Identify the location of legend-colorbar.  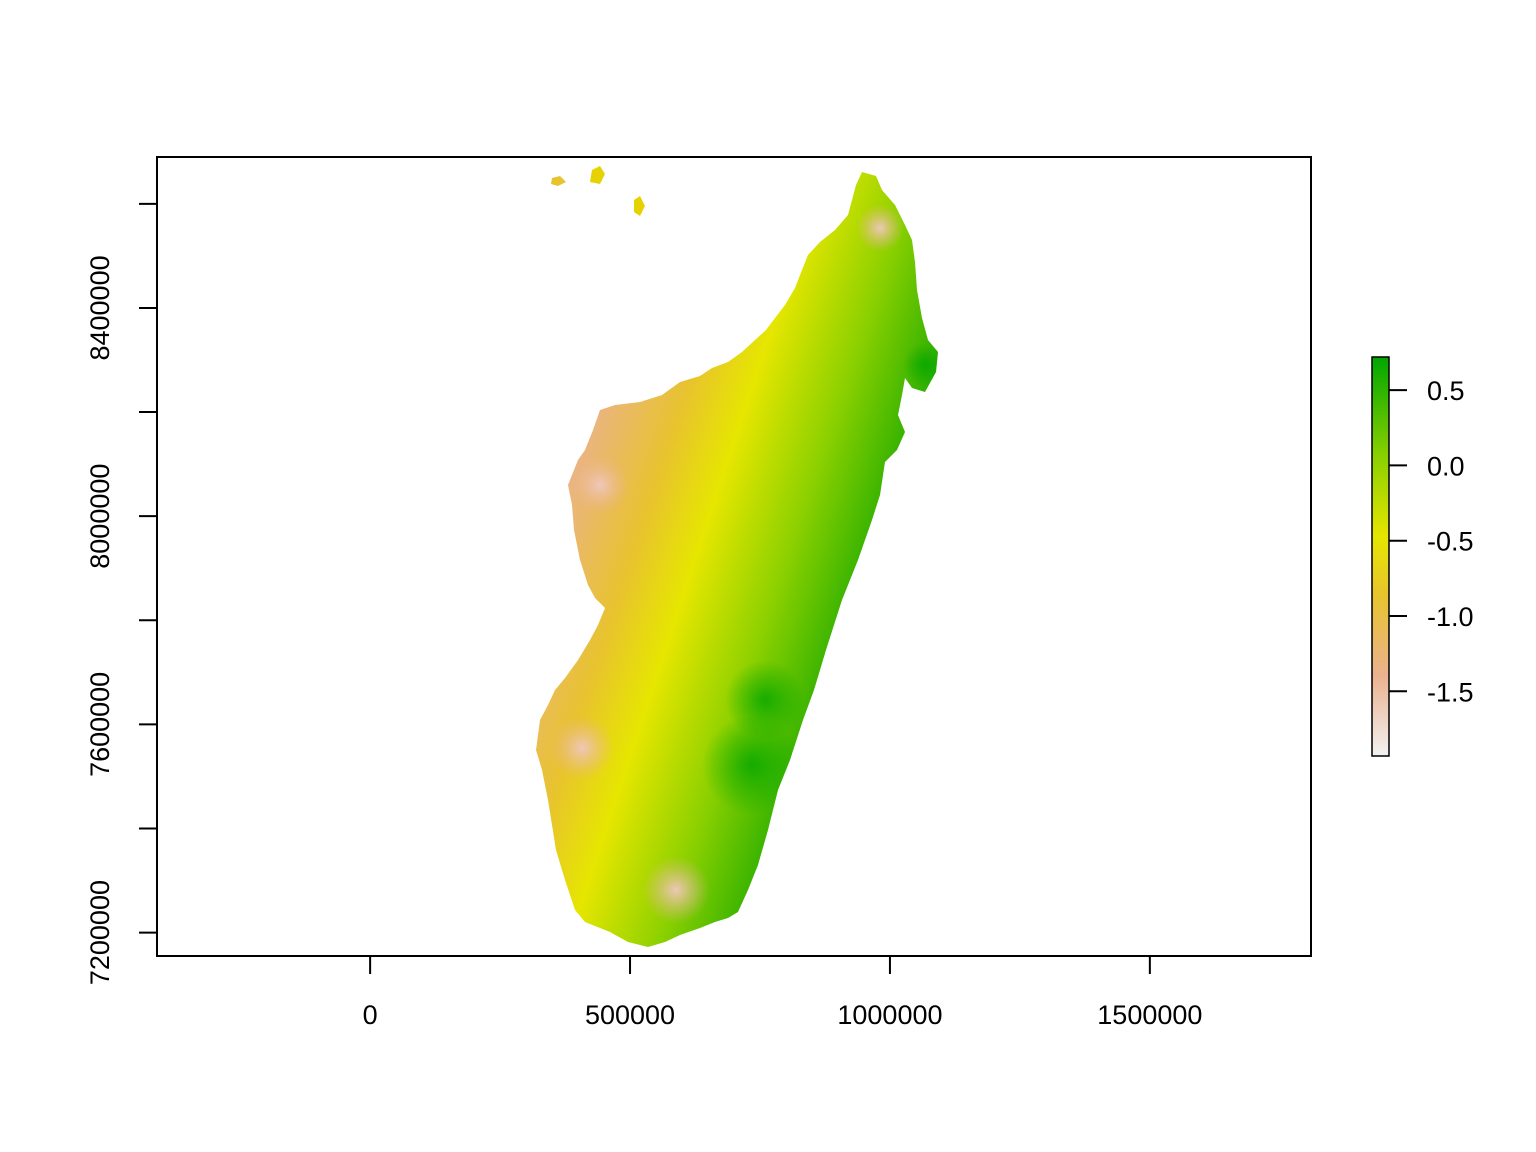
(1380, 556).